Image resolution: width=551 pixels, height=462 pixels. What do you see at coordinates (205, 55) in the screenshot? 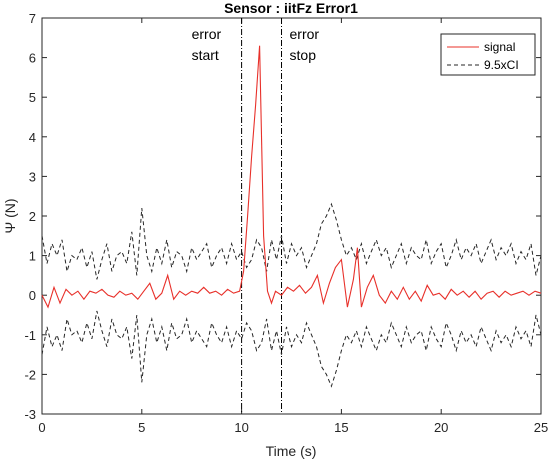
I see `annotation-label-line2: start` at bounding box center [205, 55].